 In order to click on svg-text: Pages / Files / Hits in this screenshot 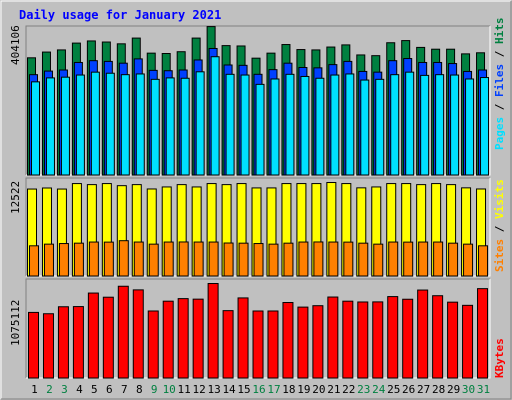, I will do `click(499, 84)`.